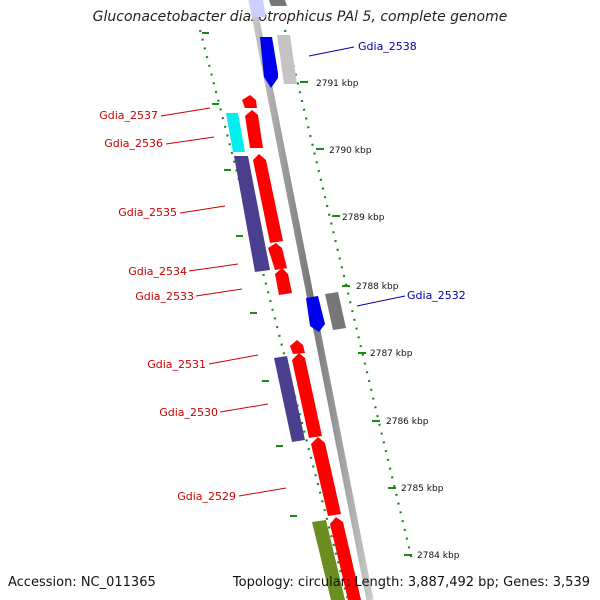  What do you see at coordinates (252, 214) in the screenshot?
I see `gene-gdia-2535-cog` at bounding box center [252, 214].